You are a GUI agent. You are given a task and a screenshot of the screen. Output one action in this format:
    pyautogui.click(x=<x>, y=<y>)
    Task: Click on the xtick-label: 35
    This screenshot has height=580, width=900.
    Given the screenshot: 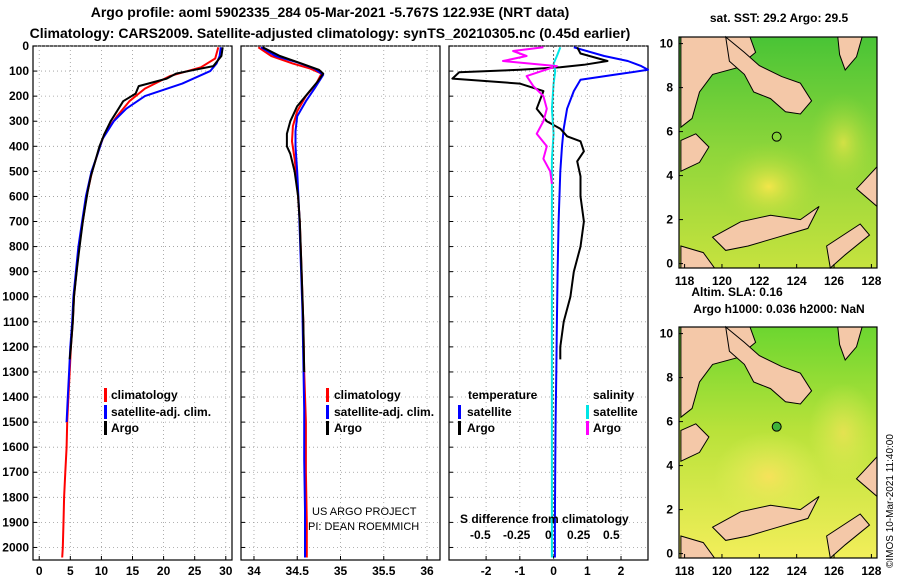 What is the action you would take?
    pyautogui.click(x=341, y=571)
    